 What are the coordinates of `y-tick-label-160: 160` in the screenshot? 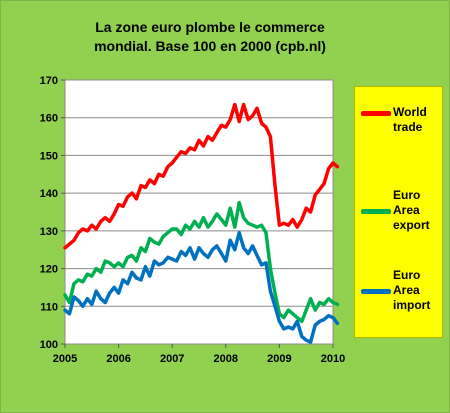 It's located at (49, 119).